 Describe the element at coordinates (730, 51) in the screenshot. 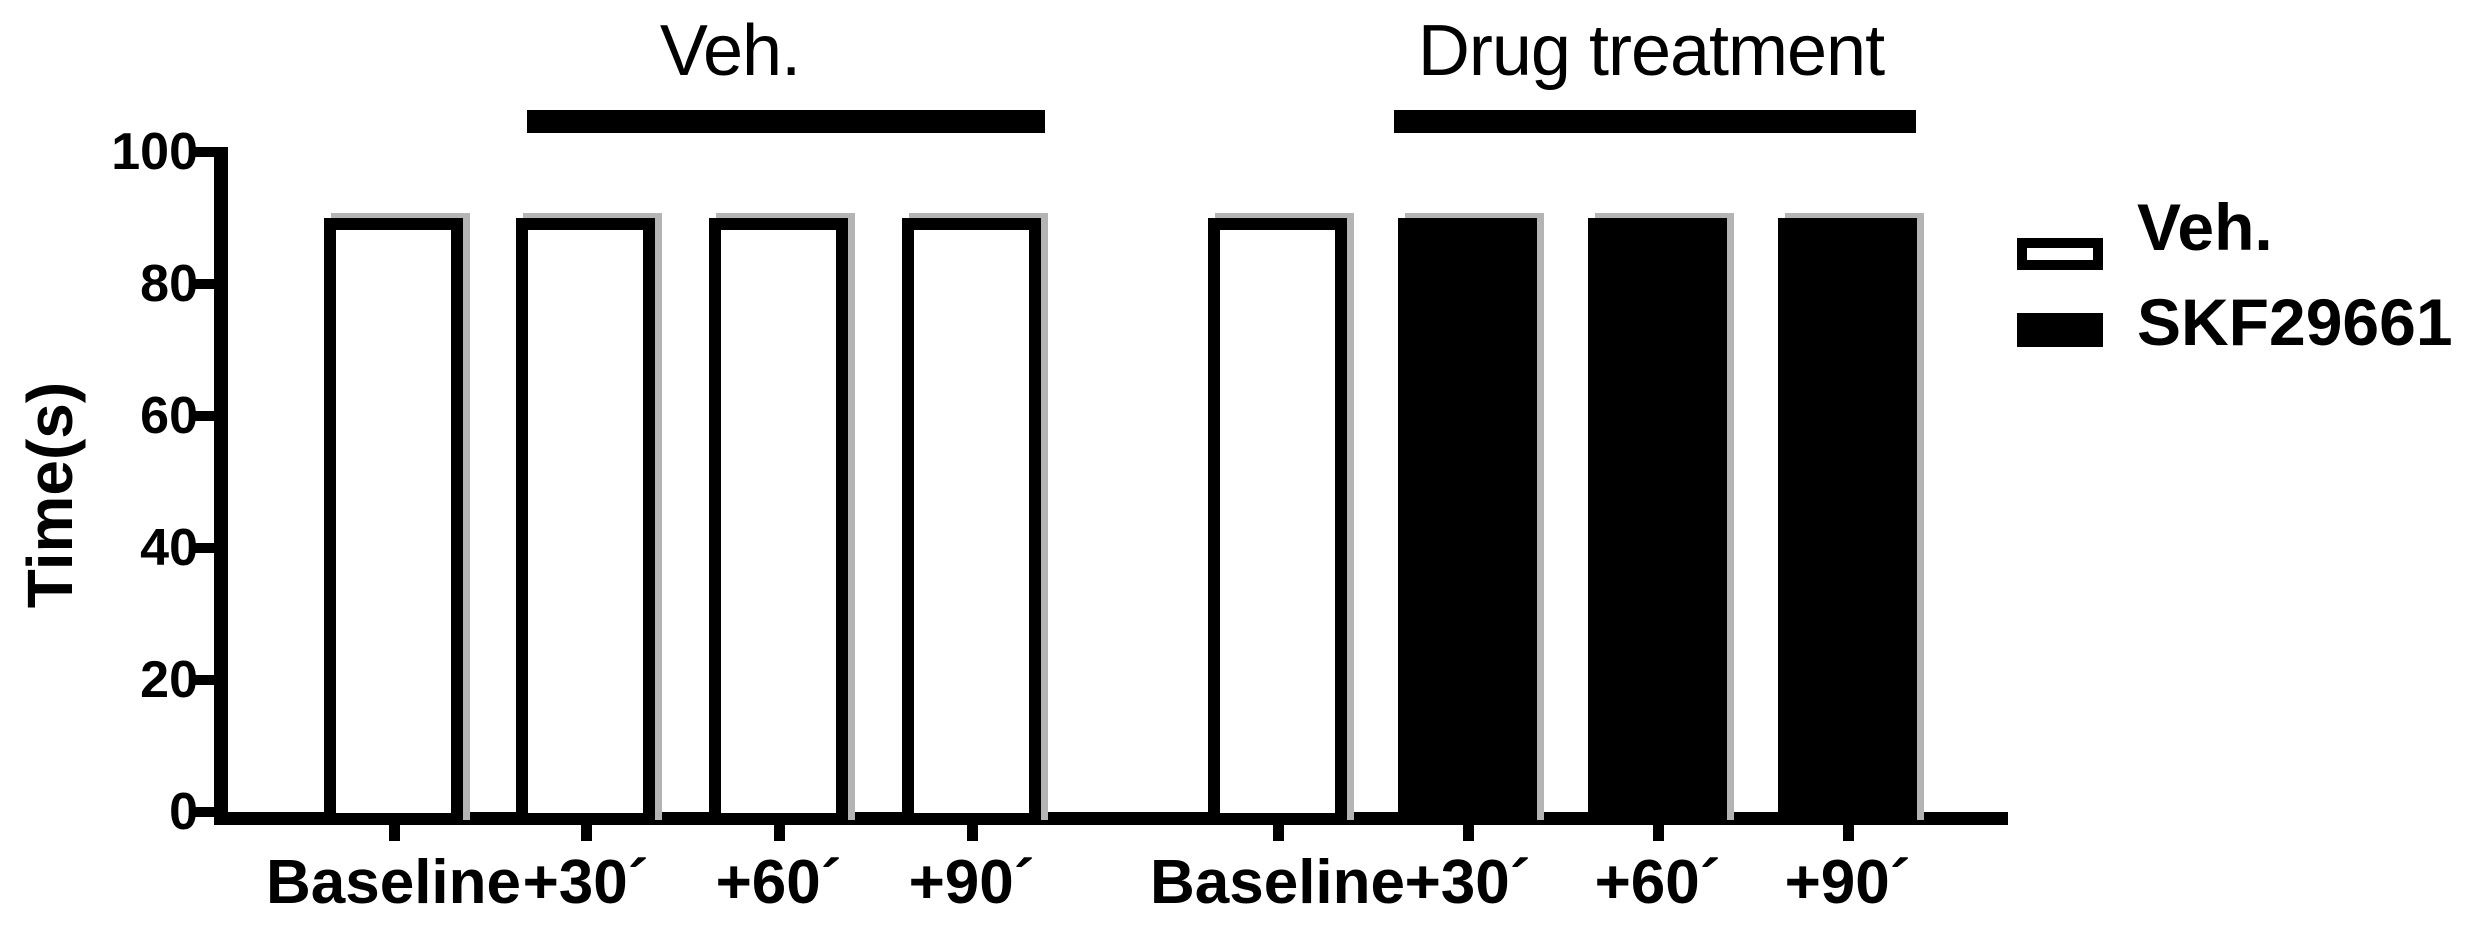

I see `group-title: Veh.` at that location.